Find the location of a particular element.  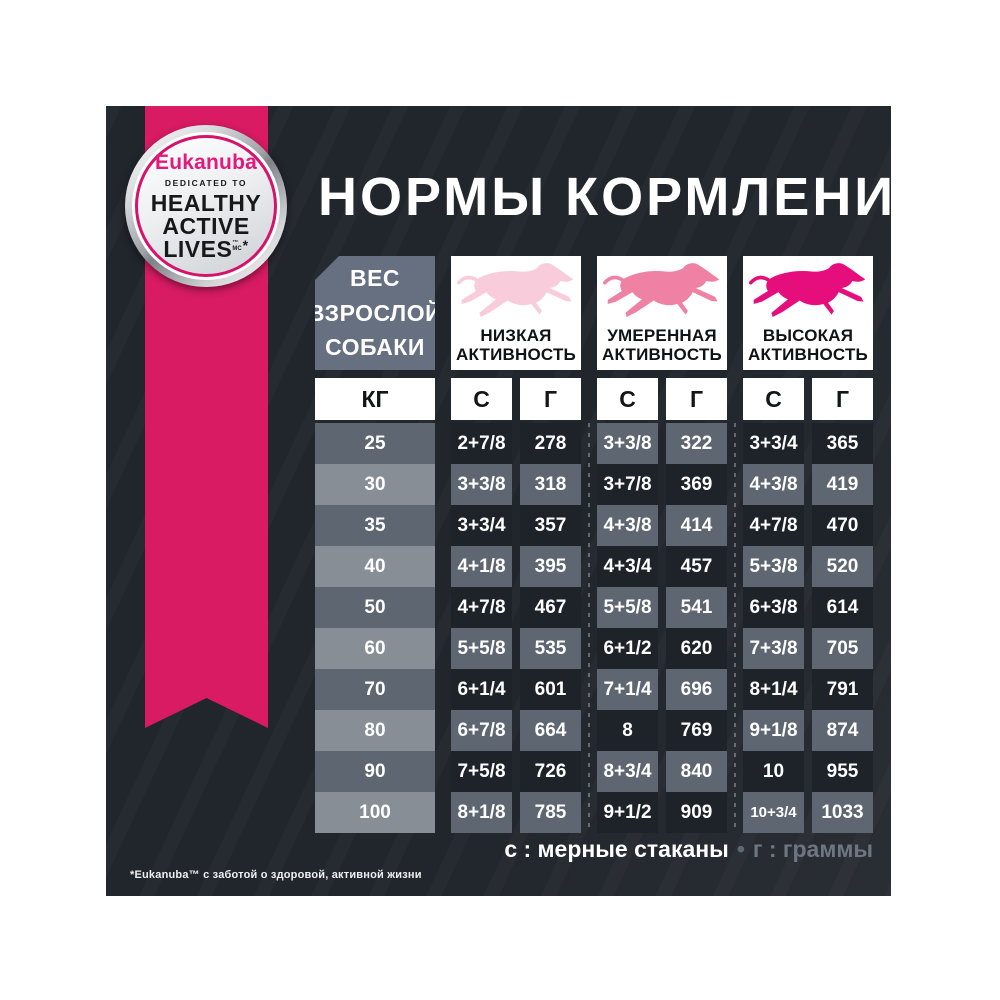

badge-active-text: ACTIVE is located at coordinates (206, 226).